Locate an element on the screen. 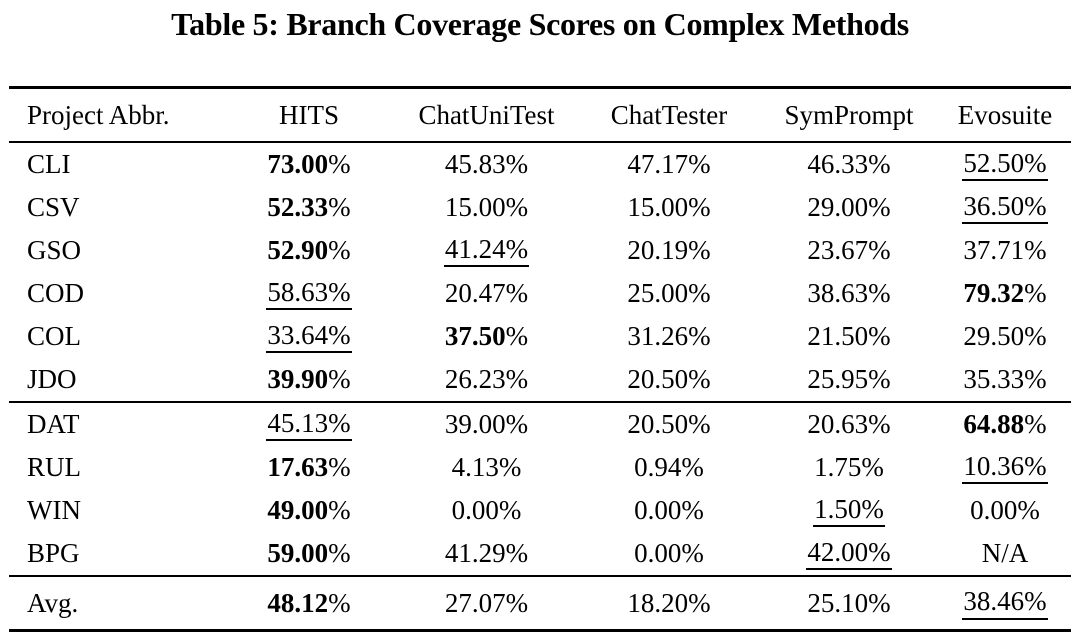 The image size is (1080, 639). score-cell-avg-hits: 48.12% is located at coordinates (309, 603).